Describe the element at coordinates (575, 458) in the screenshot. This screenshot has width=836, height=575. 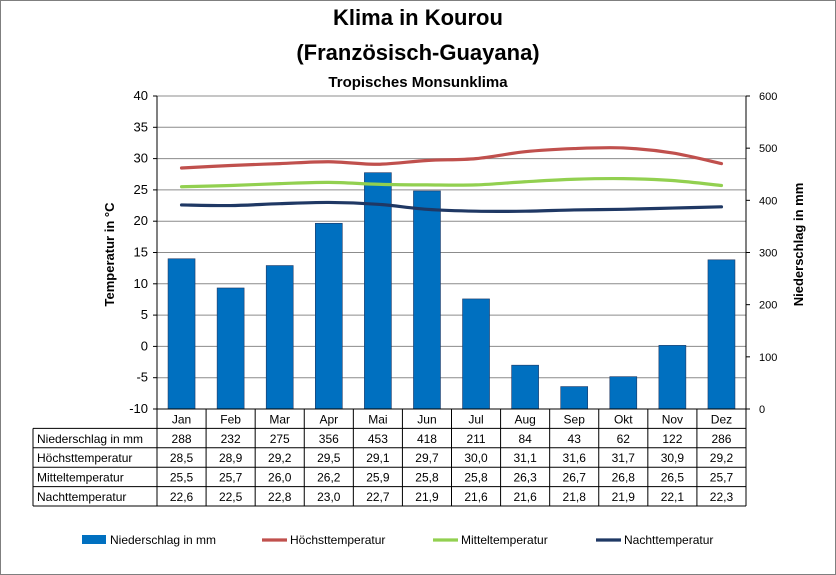
I see `data-label-Höchsttemperatur-Sep: 31,6` at that location.